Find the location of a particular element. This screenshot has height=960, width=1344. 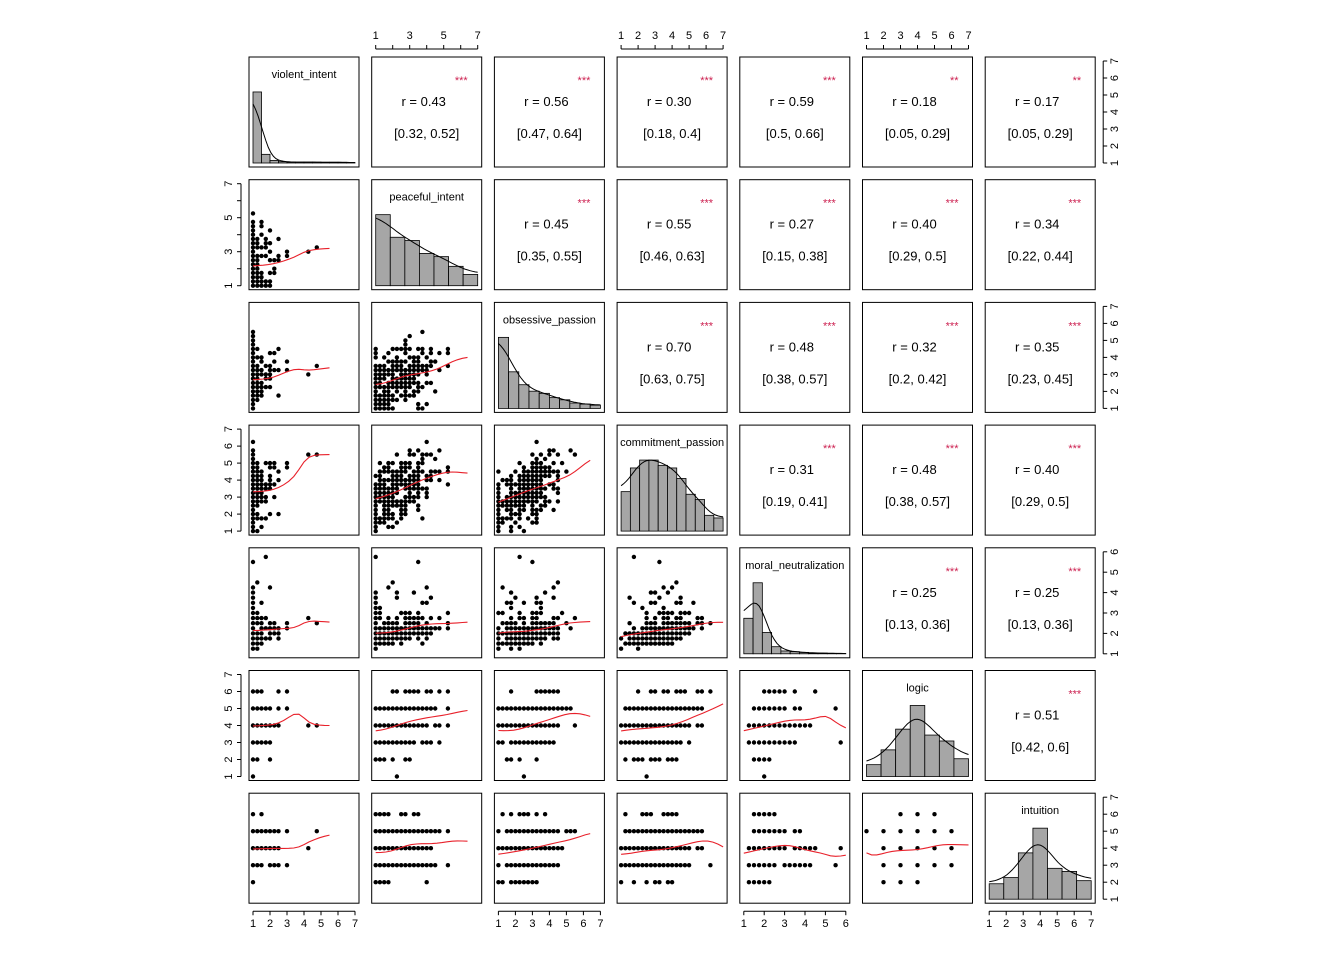

correlation-coefficient: r = 0.59 is located at coordinates (792, 101).